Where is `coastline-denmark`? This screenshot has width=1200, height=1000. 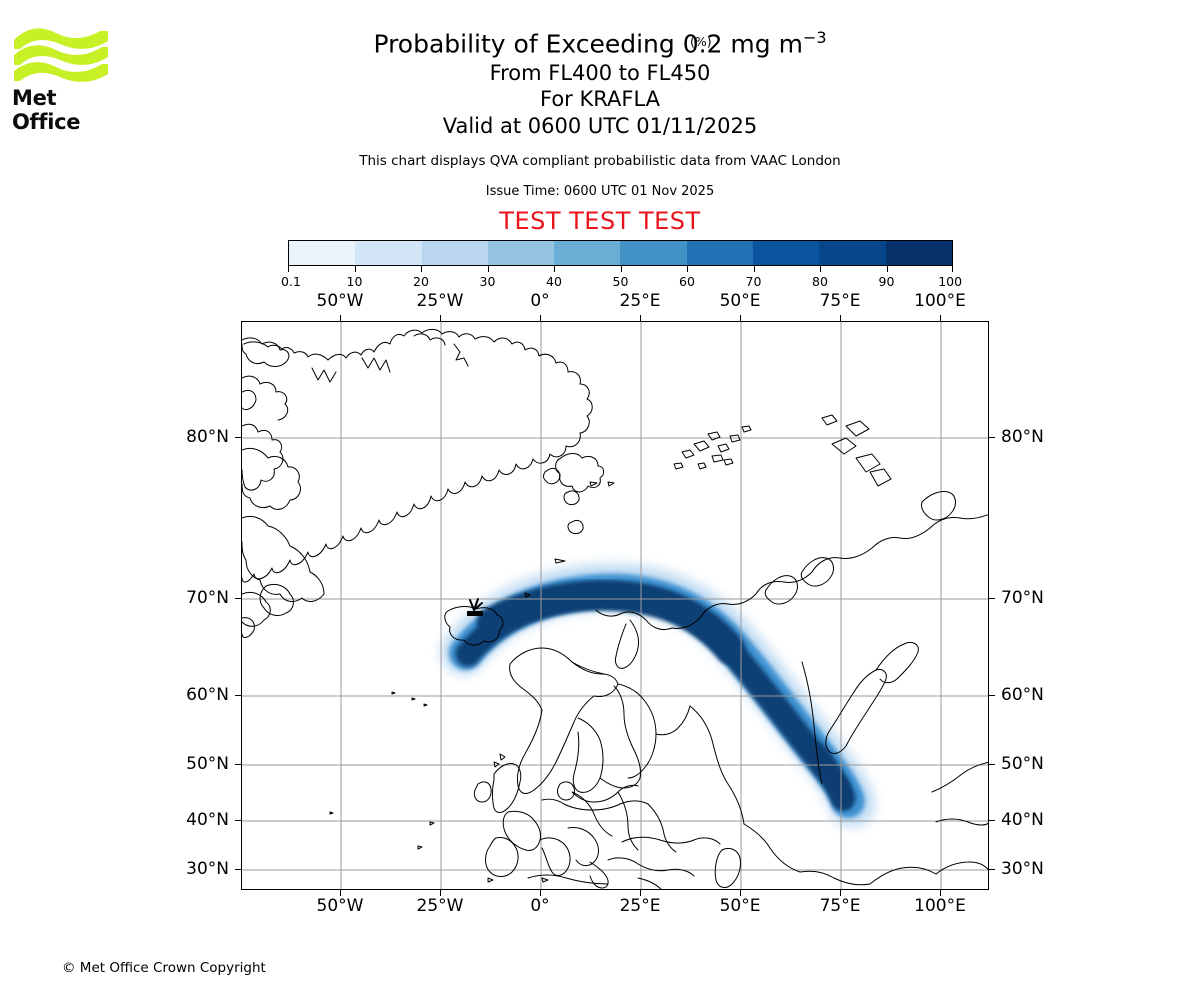
coastline-denmark is located at coordinates (566, 791).